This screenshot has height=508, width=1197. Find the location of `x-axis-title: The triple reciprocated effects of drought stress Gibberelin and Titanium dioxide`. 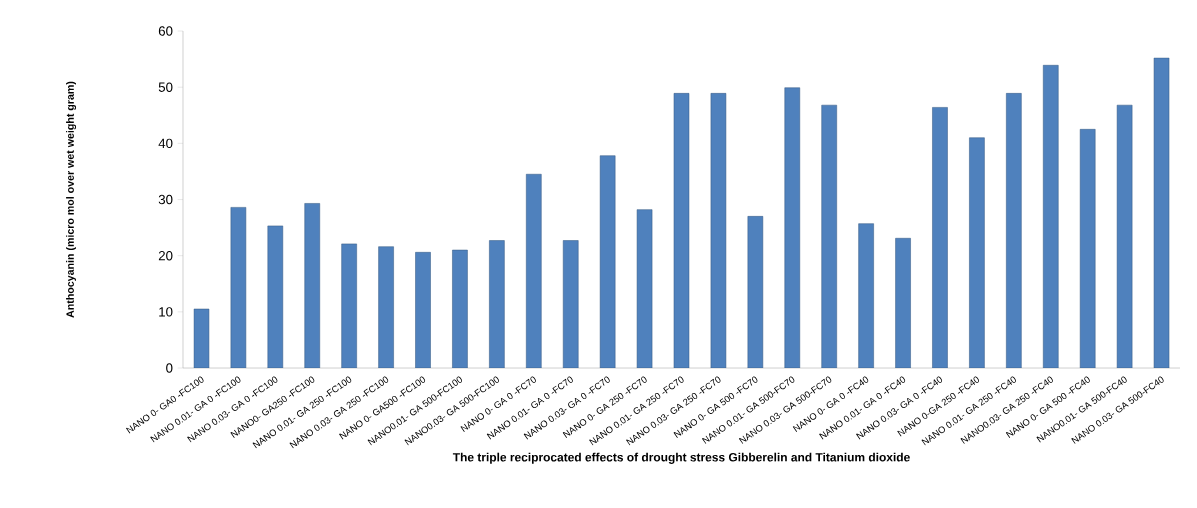

x-axis-title: The triple reciprocated effects of drought stress Gibberelin and Titanium dioxide is located at coordinates (681, 458).